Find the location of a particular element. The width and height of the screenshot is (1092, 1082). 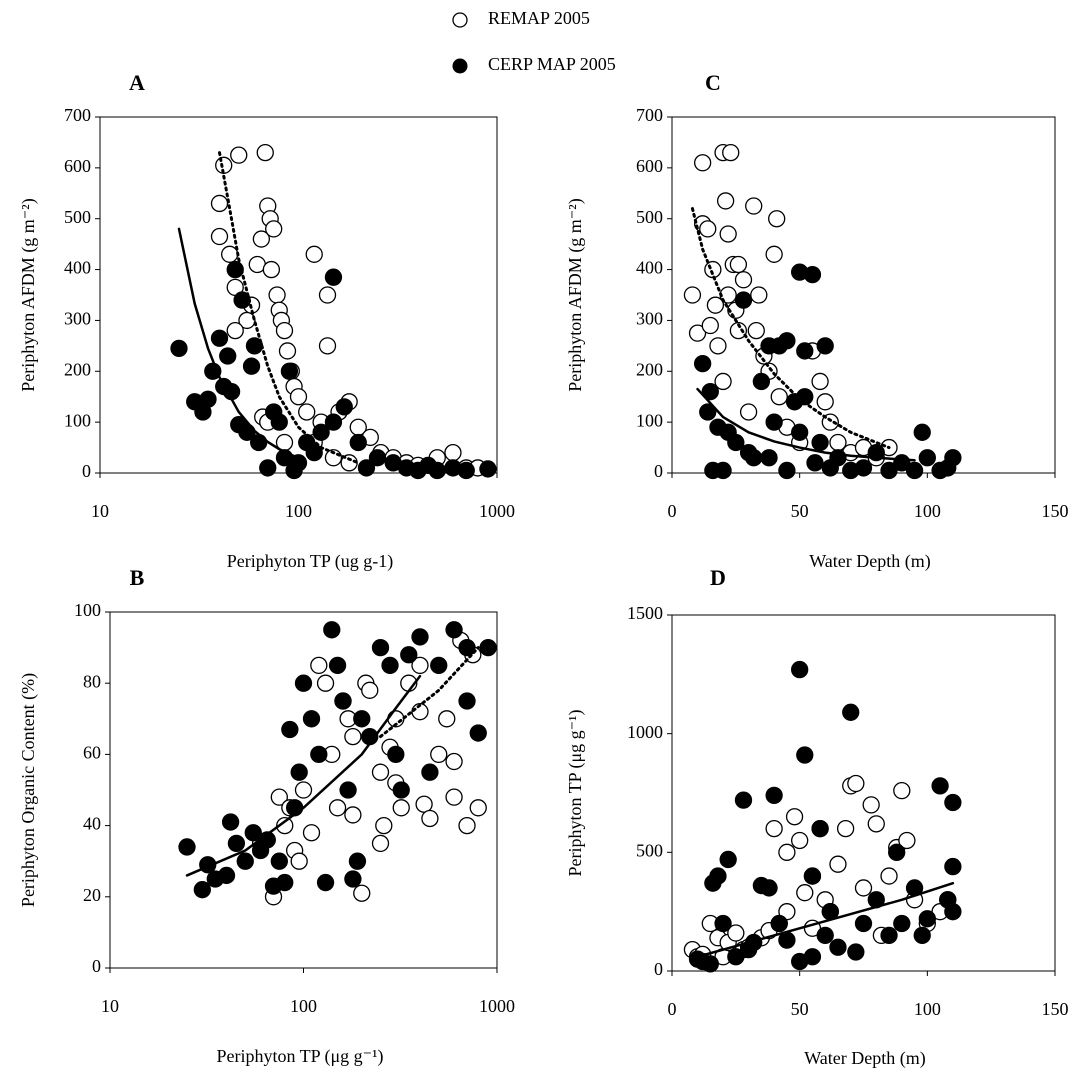

panel-letter: B is located at coordinates (137, 577).